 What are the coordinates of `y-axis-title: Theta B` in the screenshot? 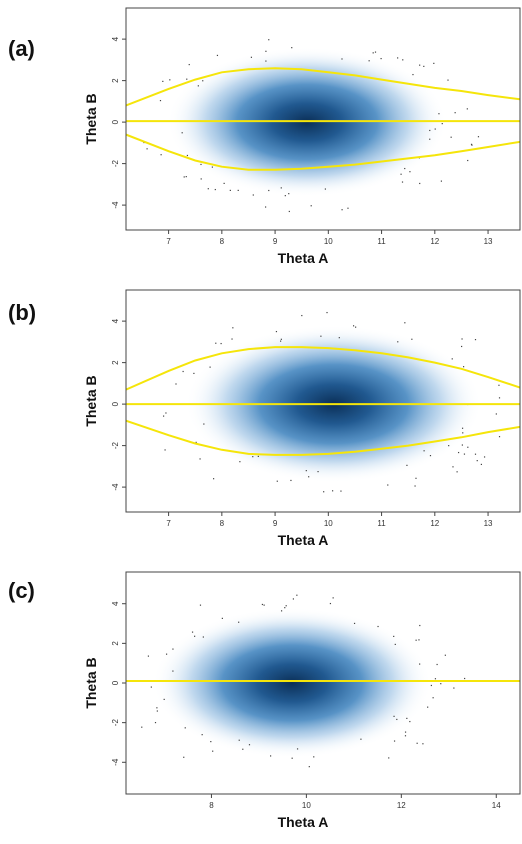 It's located at (91, 400).